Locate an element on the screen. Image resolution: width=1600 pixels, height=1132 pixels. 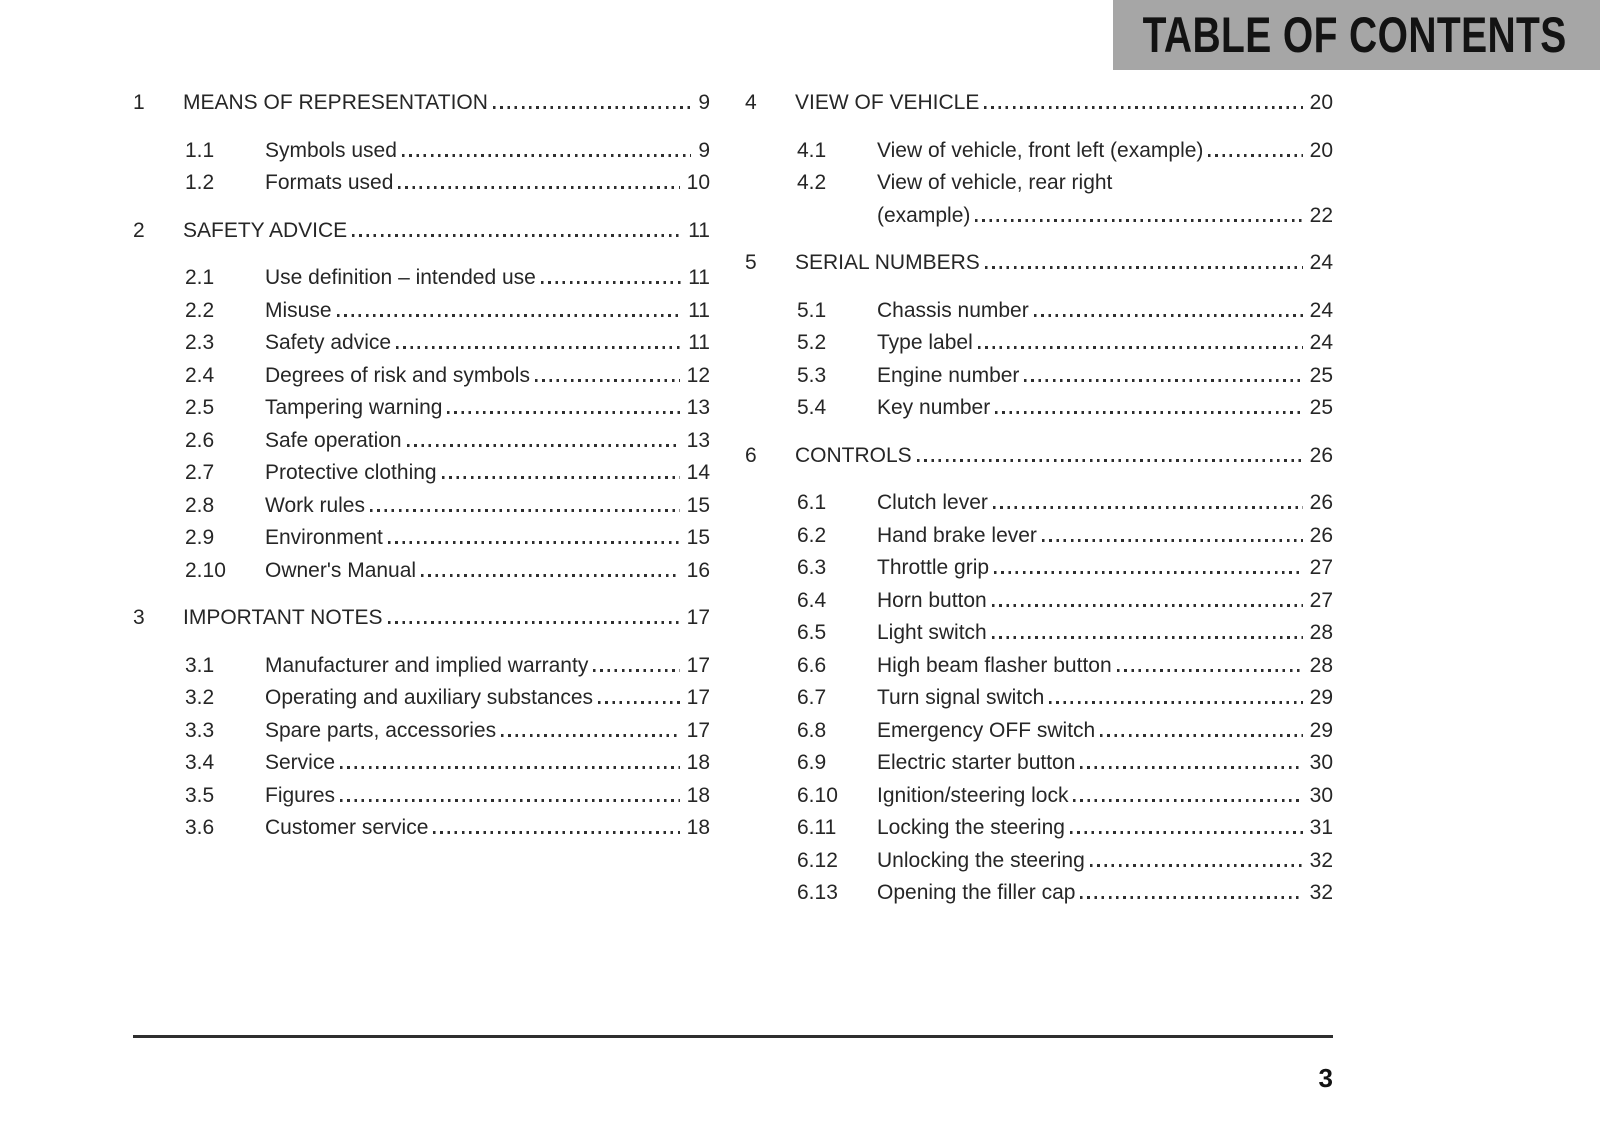
entry-title: Clutch lever is located at coordinates (932, 502).